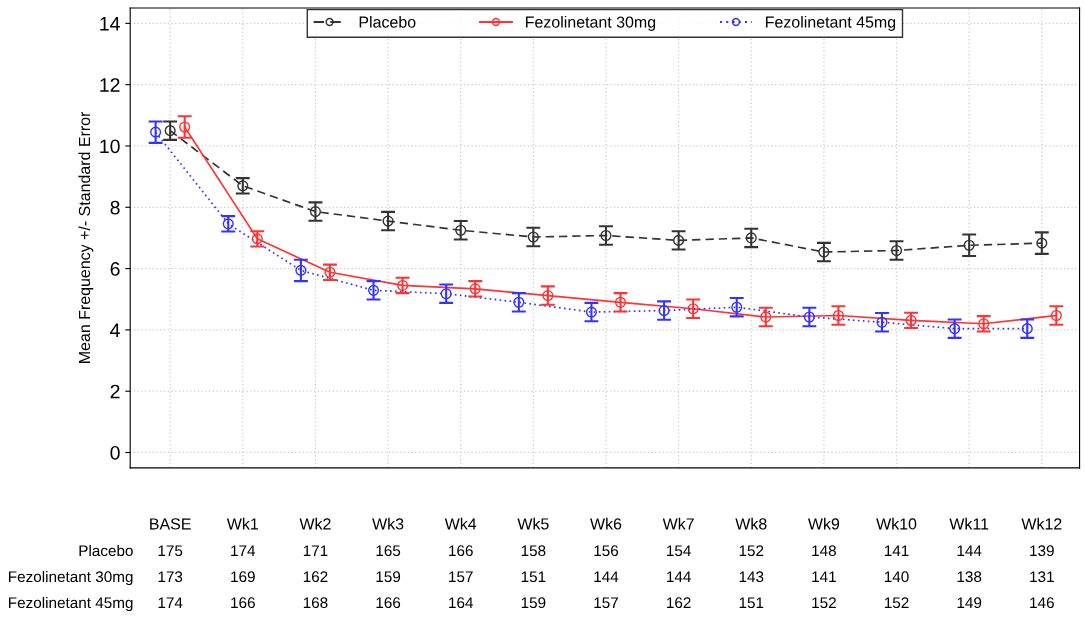 The image size is (1085, 618). I want to click on text: 146, so click(1042, 603).